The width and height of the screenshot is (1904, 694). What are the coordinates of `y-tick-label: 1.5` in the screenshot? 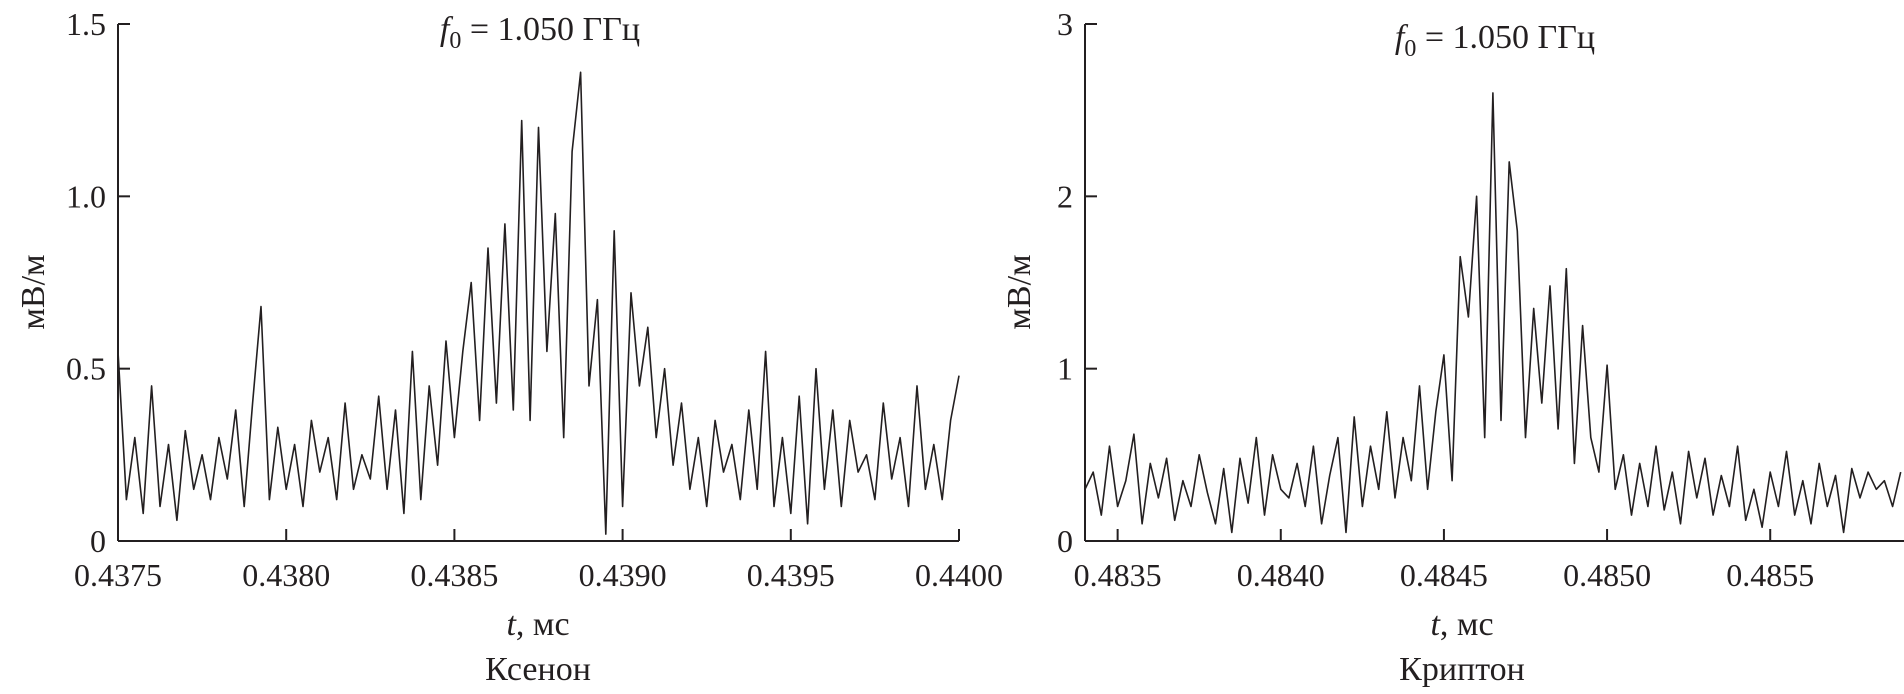 It's located at (86, 24).